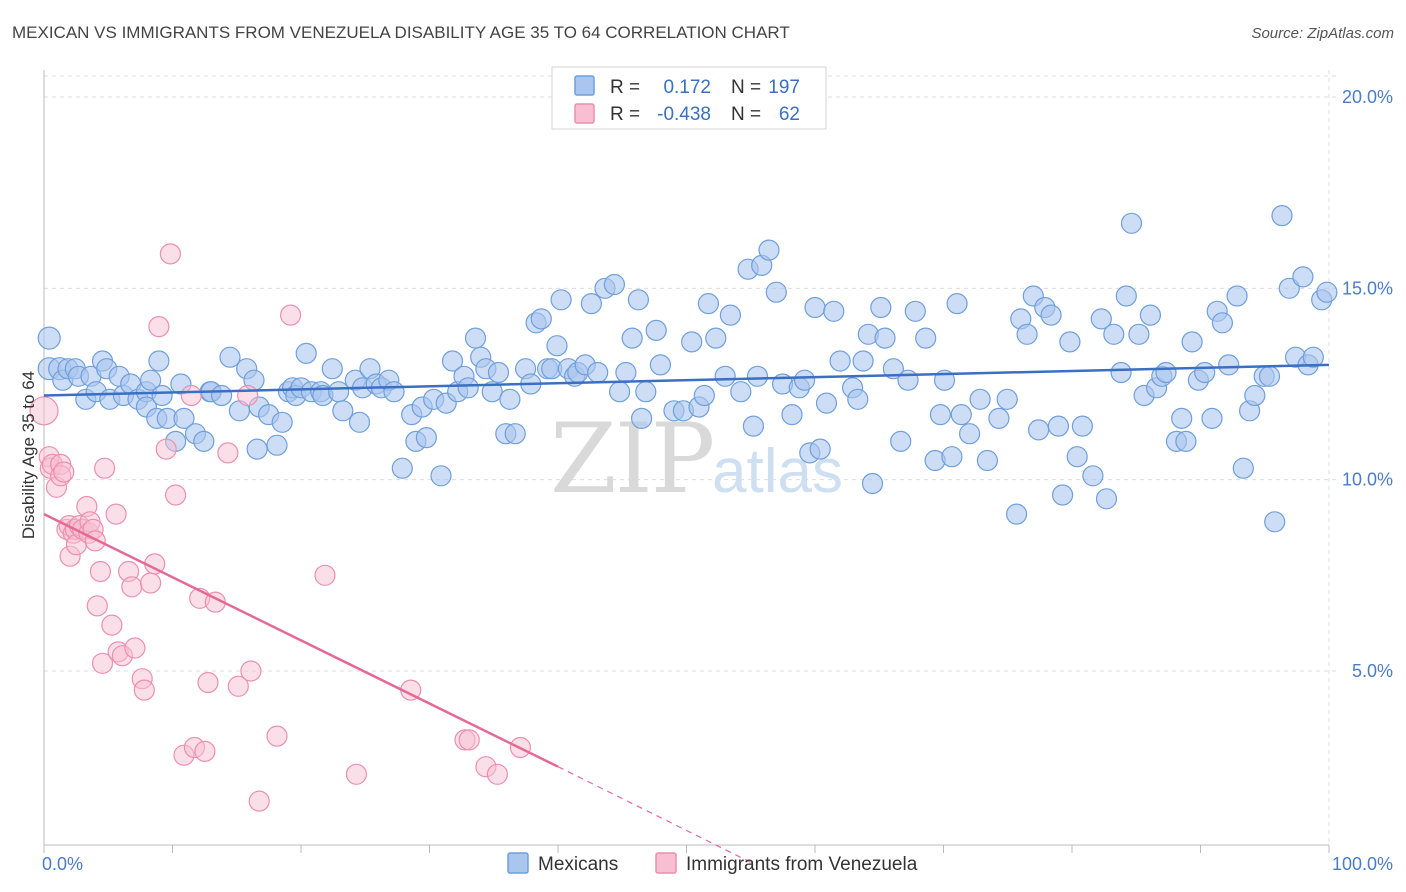  Describe the element at coordinates (1362, 864) in the screenshot. I see `x-tick-label: 100.0%` at that location.